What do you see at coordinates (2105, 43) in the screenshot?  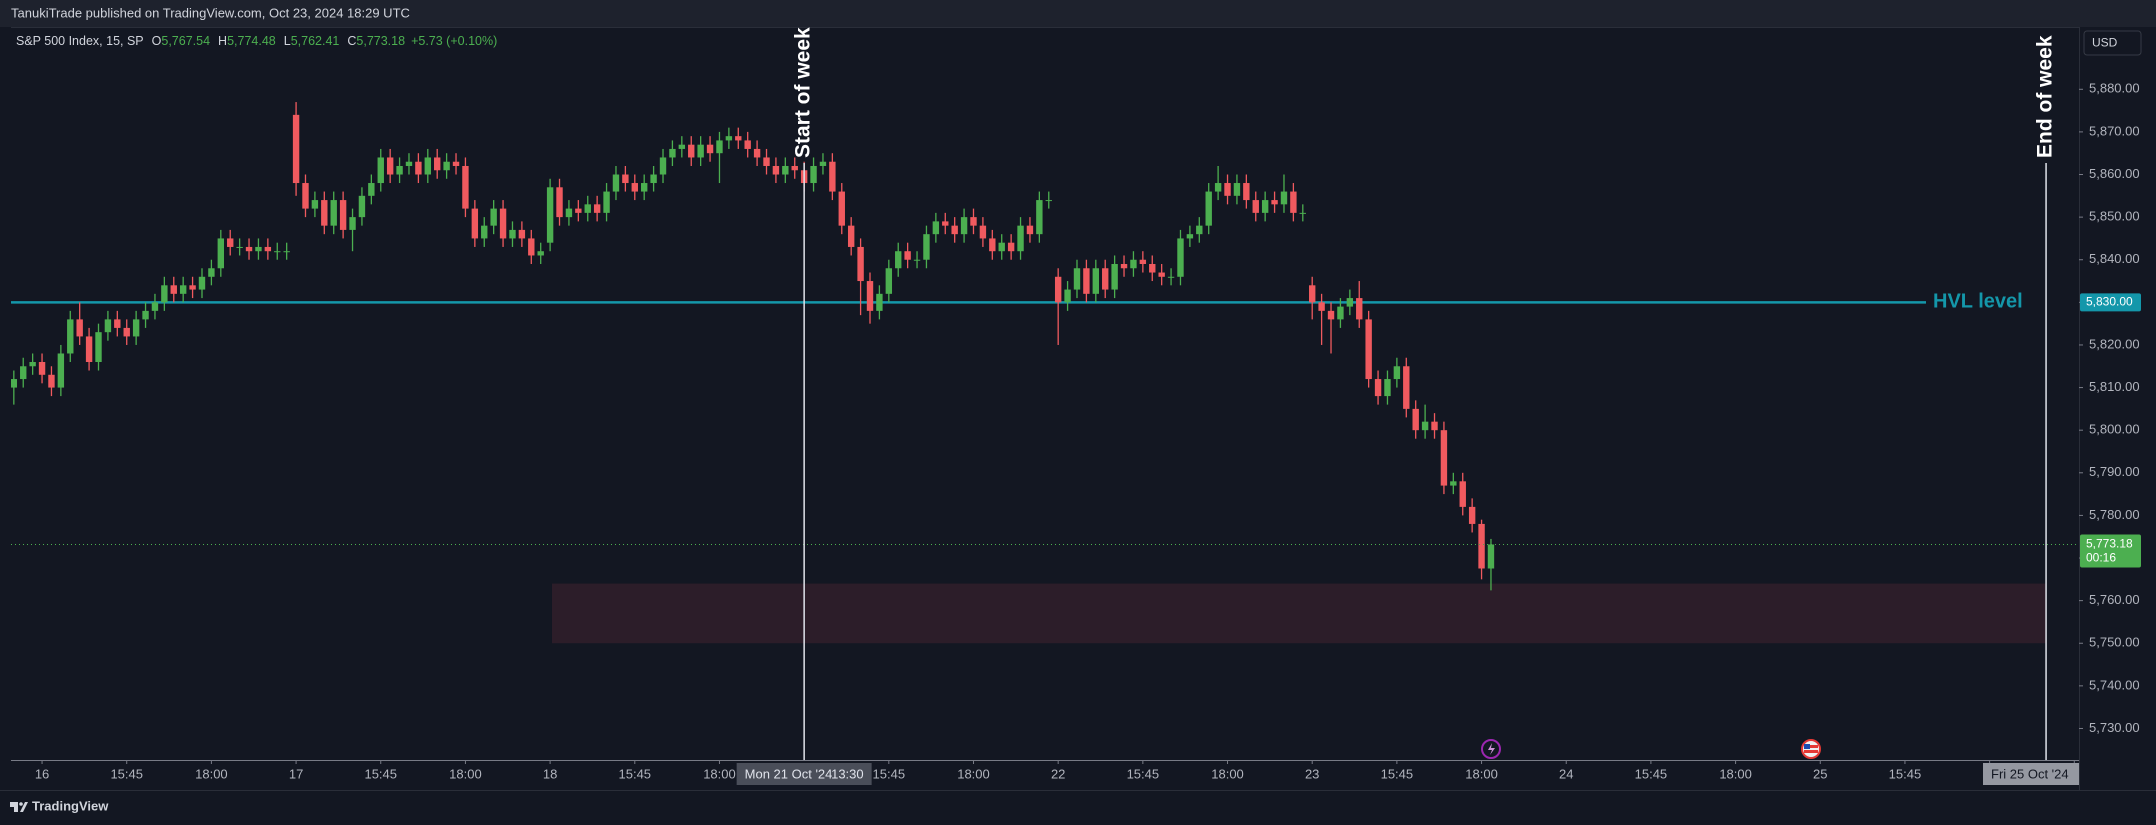 I see `currency: USD` at bounding box center [2105, 43].